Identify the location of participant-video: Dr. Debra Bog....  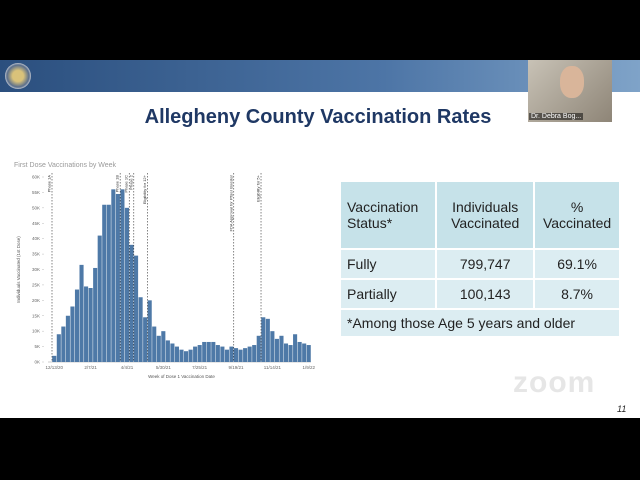
(570, 91).